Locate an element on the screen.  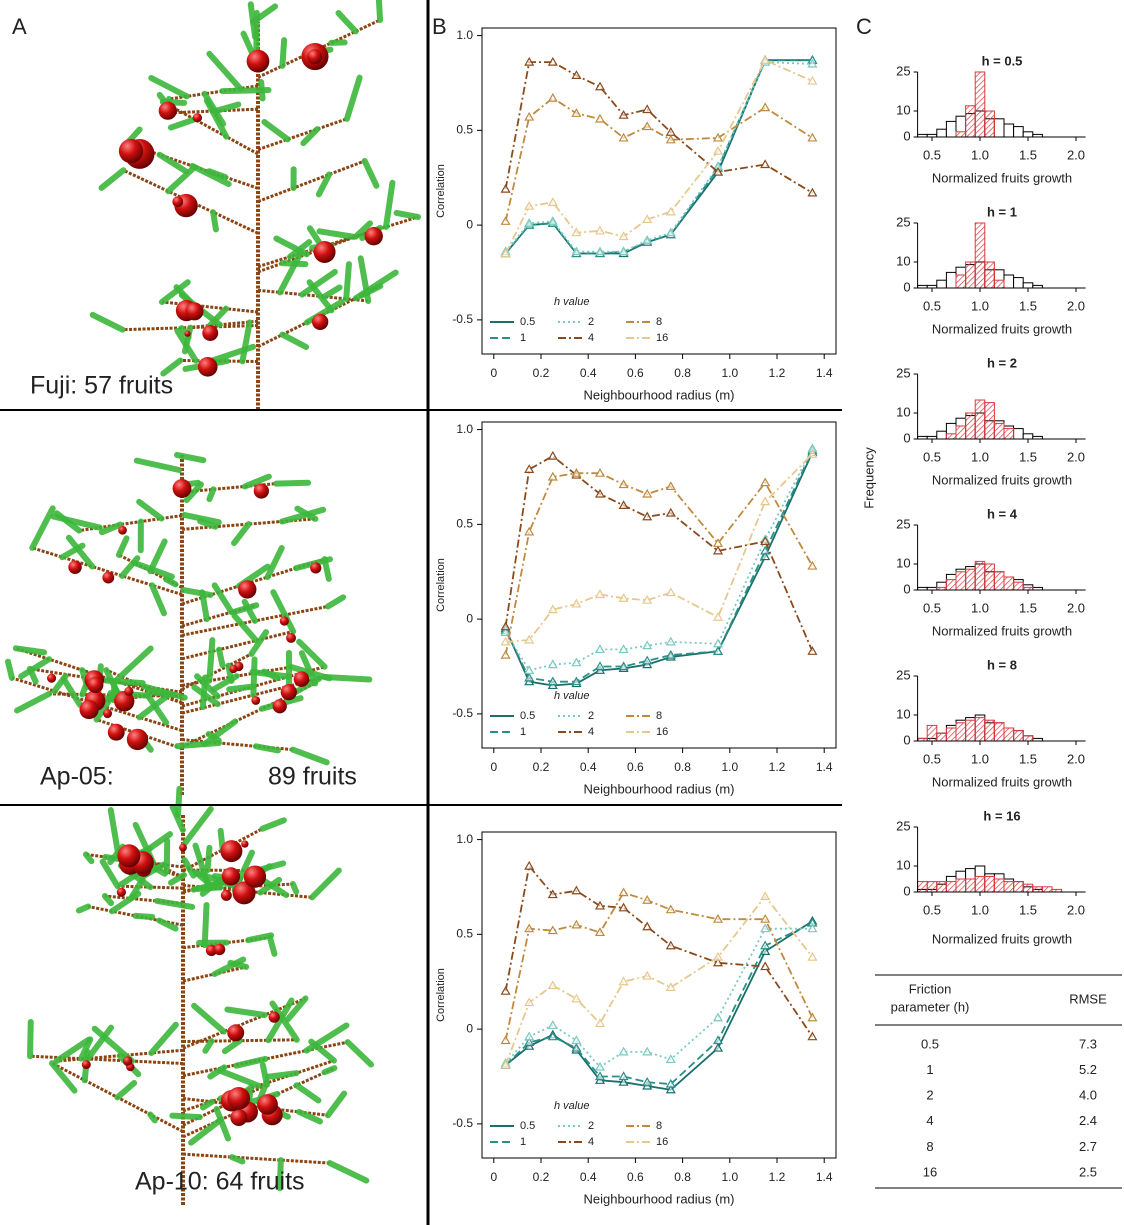
fruits is located at coordinates (182, 983).